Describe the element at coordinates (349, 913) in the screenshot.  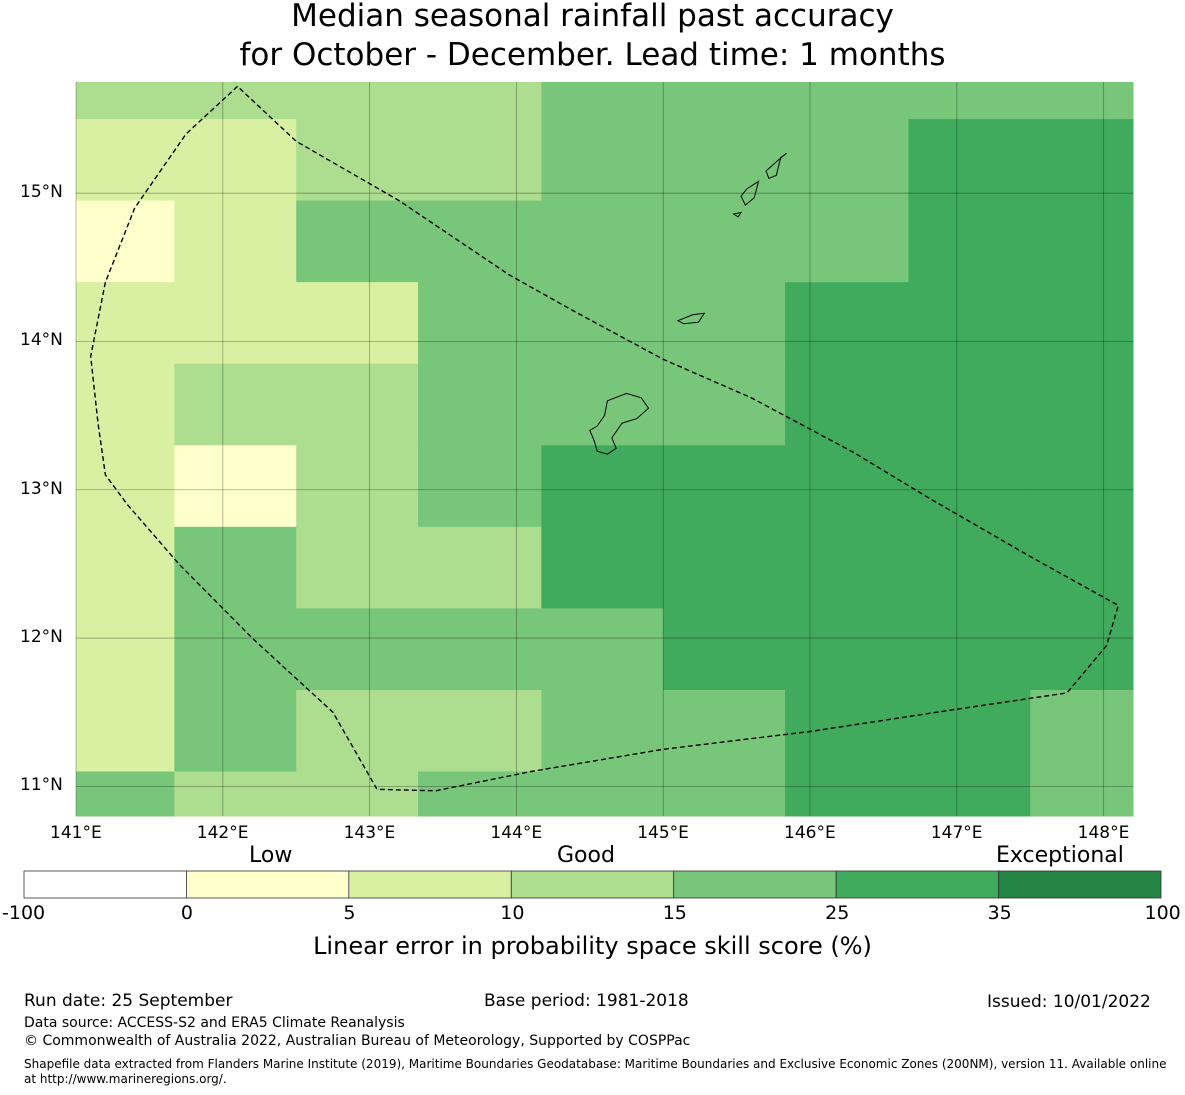
I see `colorbar-tick-label: 5` at that location.